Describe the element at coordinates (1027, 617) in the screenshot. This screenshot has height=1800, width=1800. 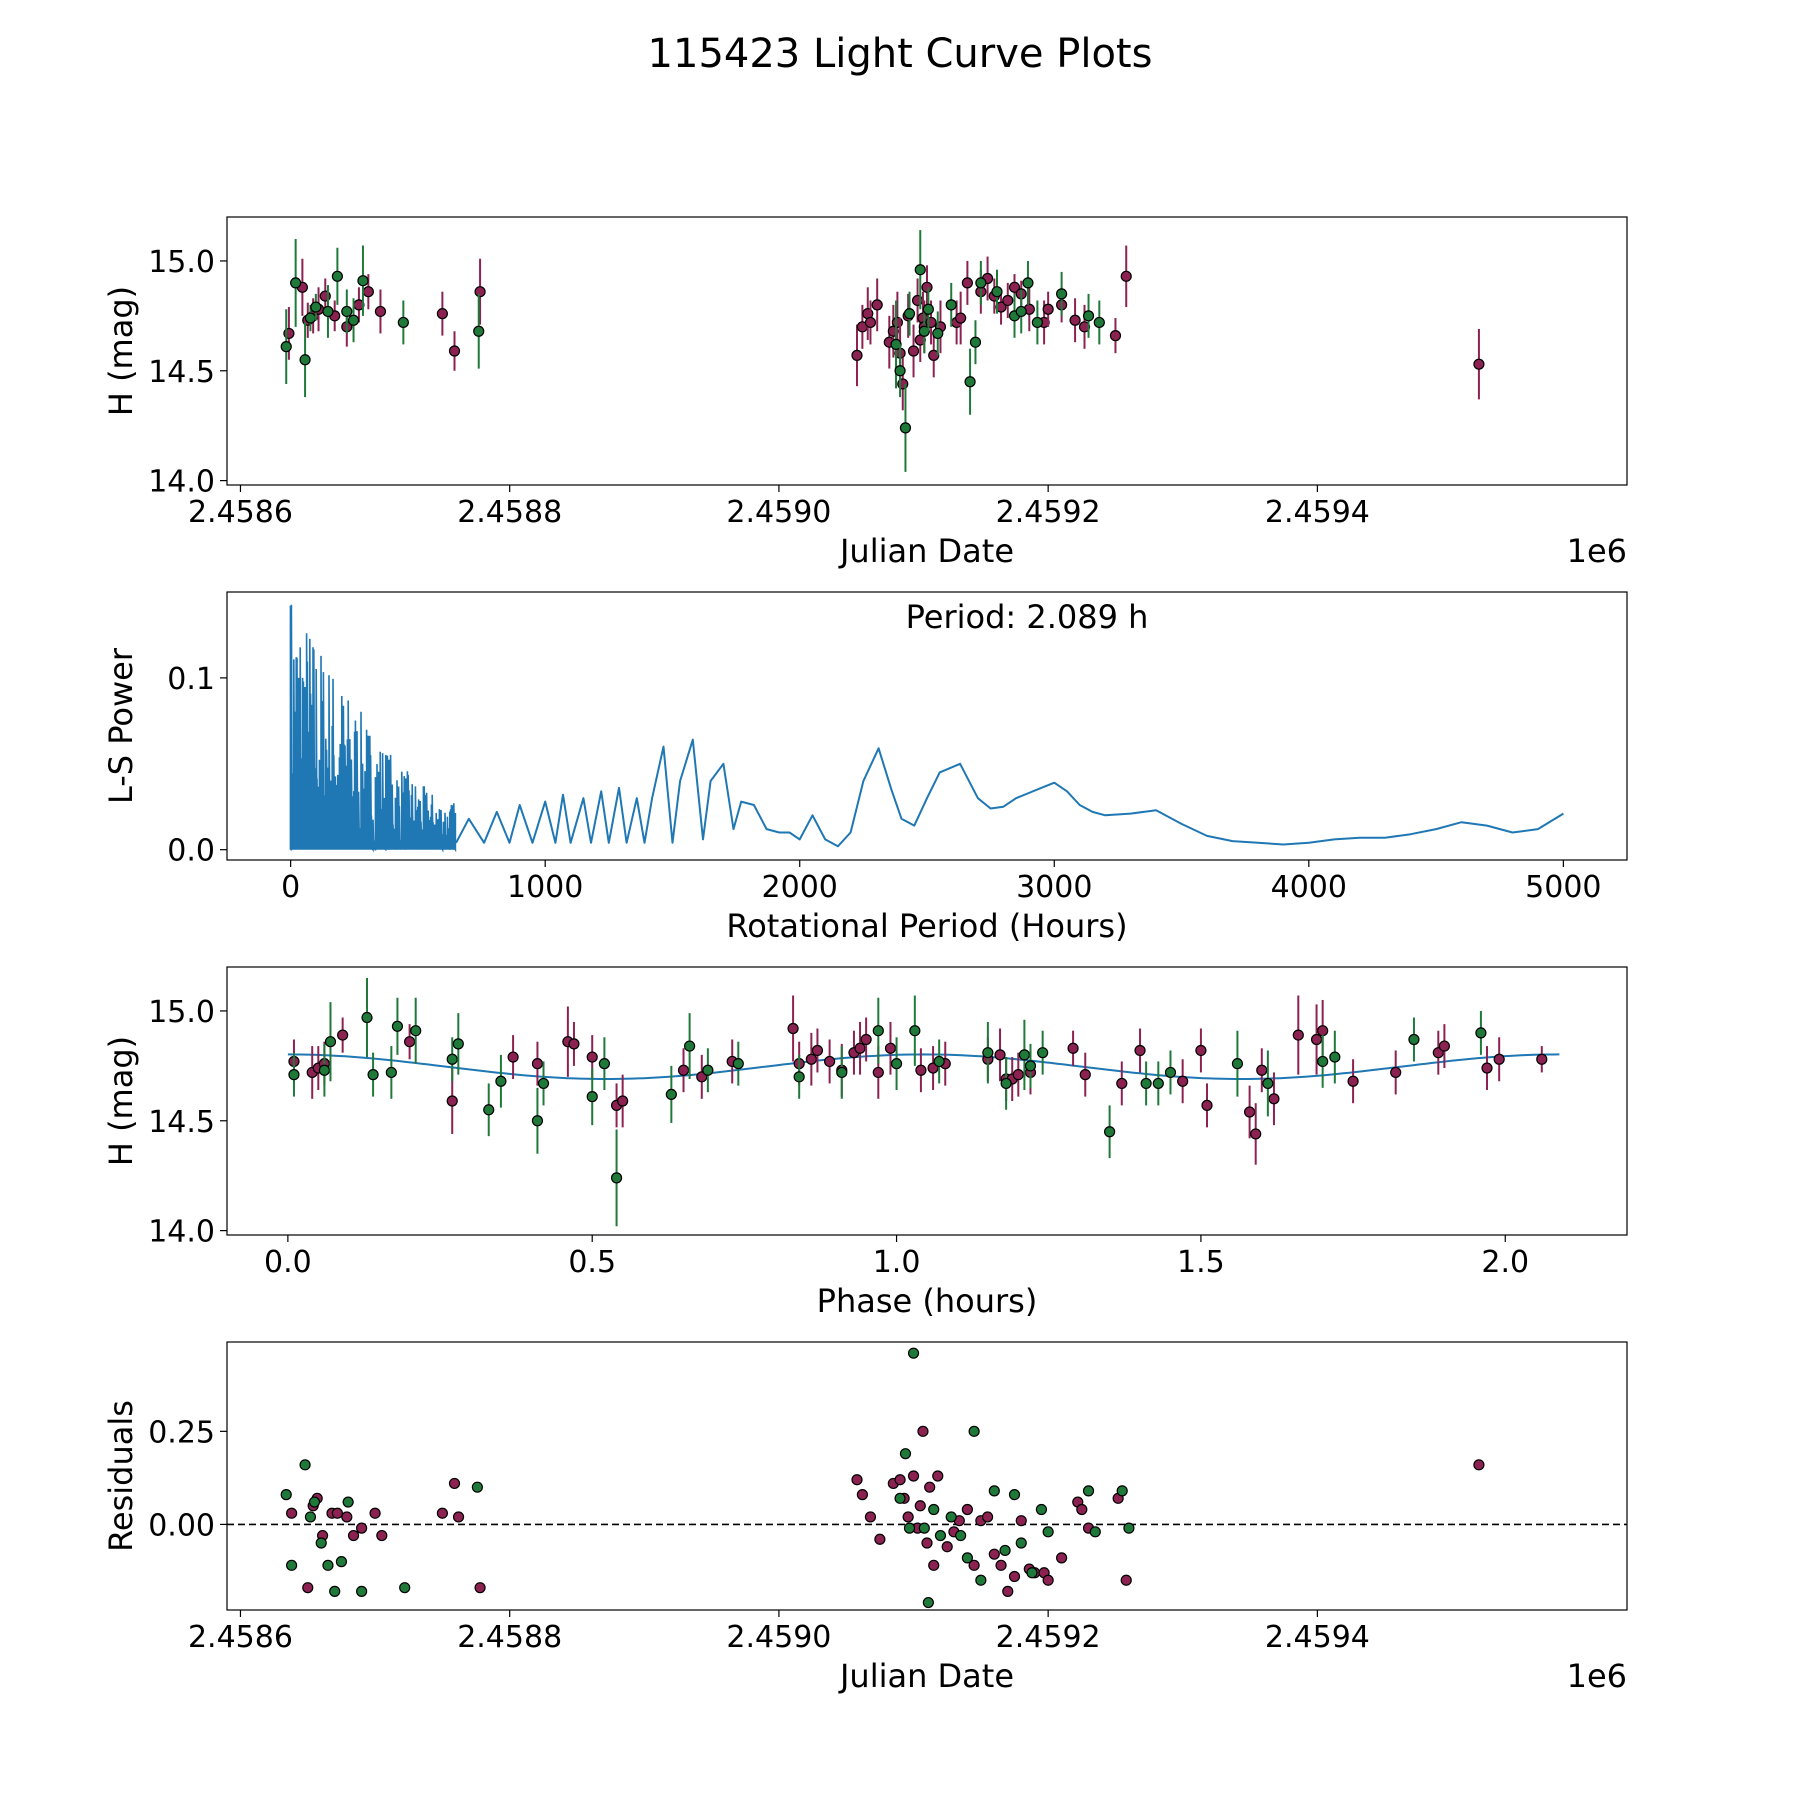
I see `period-annotation: Period: 2.089 h` at that location.